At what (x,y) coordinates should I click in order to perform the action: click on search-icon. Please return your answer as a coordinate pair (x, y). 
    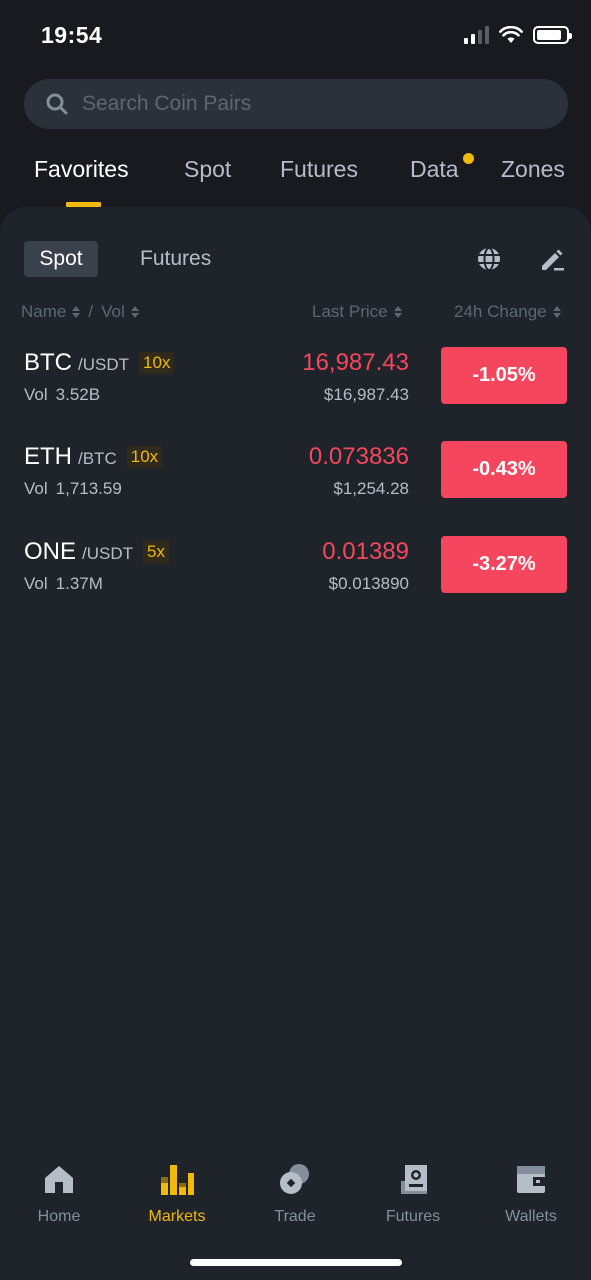
    Looking at the image, I should click on (57, 104).